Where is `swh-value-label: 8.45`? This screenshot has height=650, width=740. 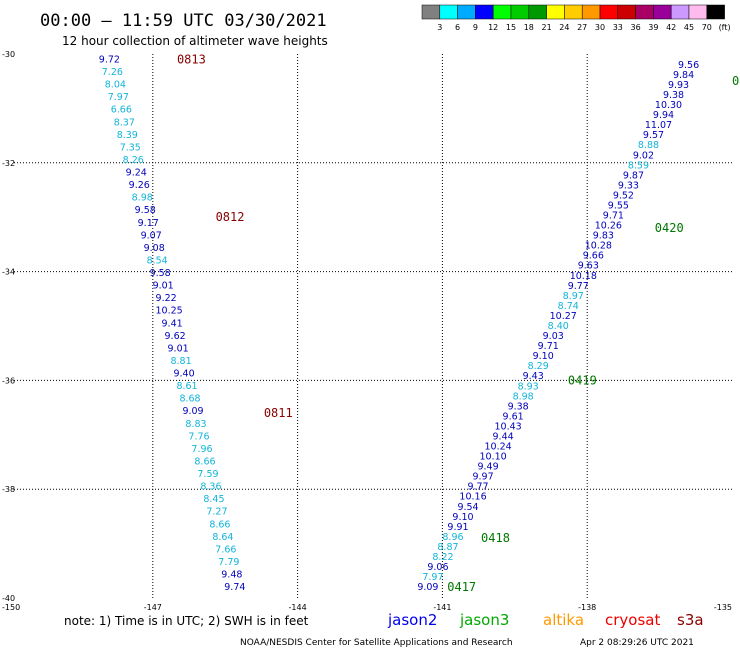 swh-value-label: 8.45 is located at coordinates (213, 499).